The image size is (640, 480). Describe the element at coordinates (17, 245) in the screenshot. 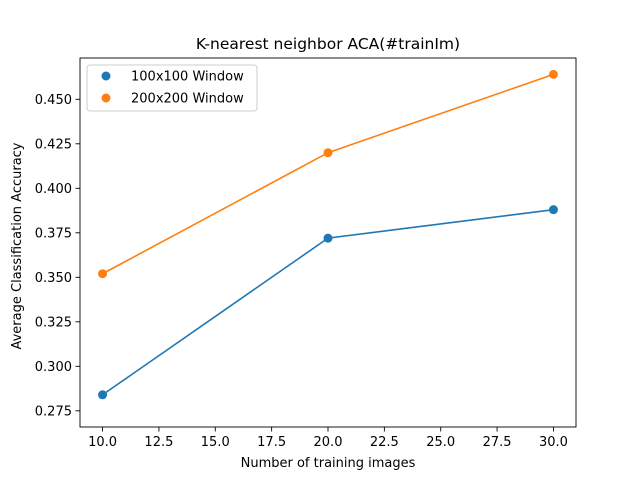

I see `y-axis-label: Average Classification Accuracy` at that location.